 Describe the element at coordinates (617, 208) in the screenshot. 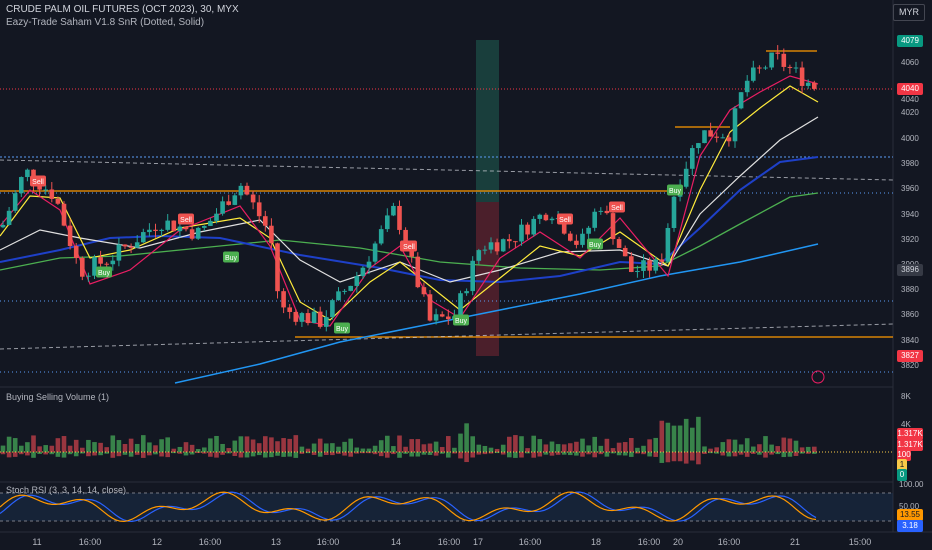

I see `sell-signal-label: Sell` at that location.